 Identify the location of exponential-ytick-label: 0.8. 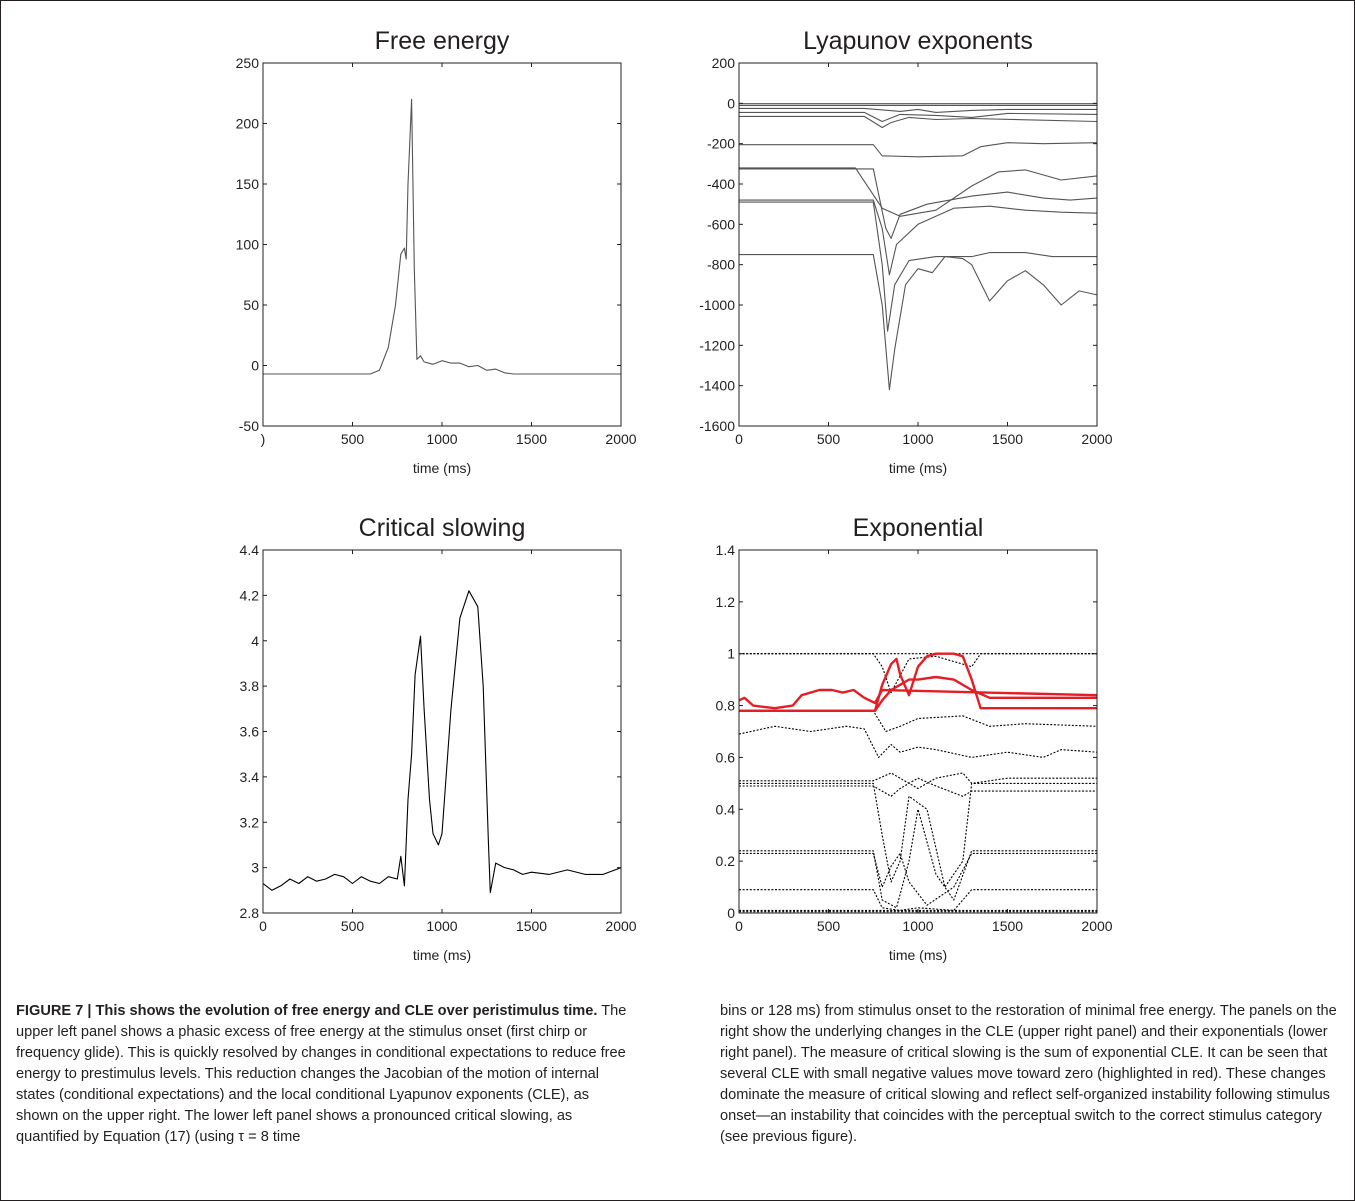
(726, 706).